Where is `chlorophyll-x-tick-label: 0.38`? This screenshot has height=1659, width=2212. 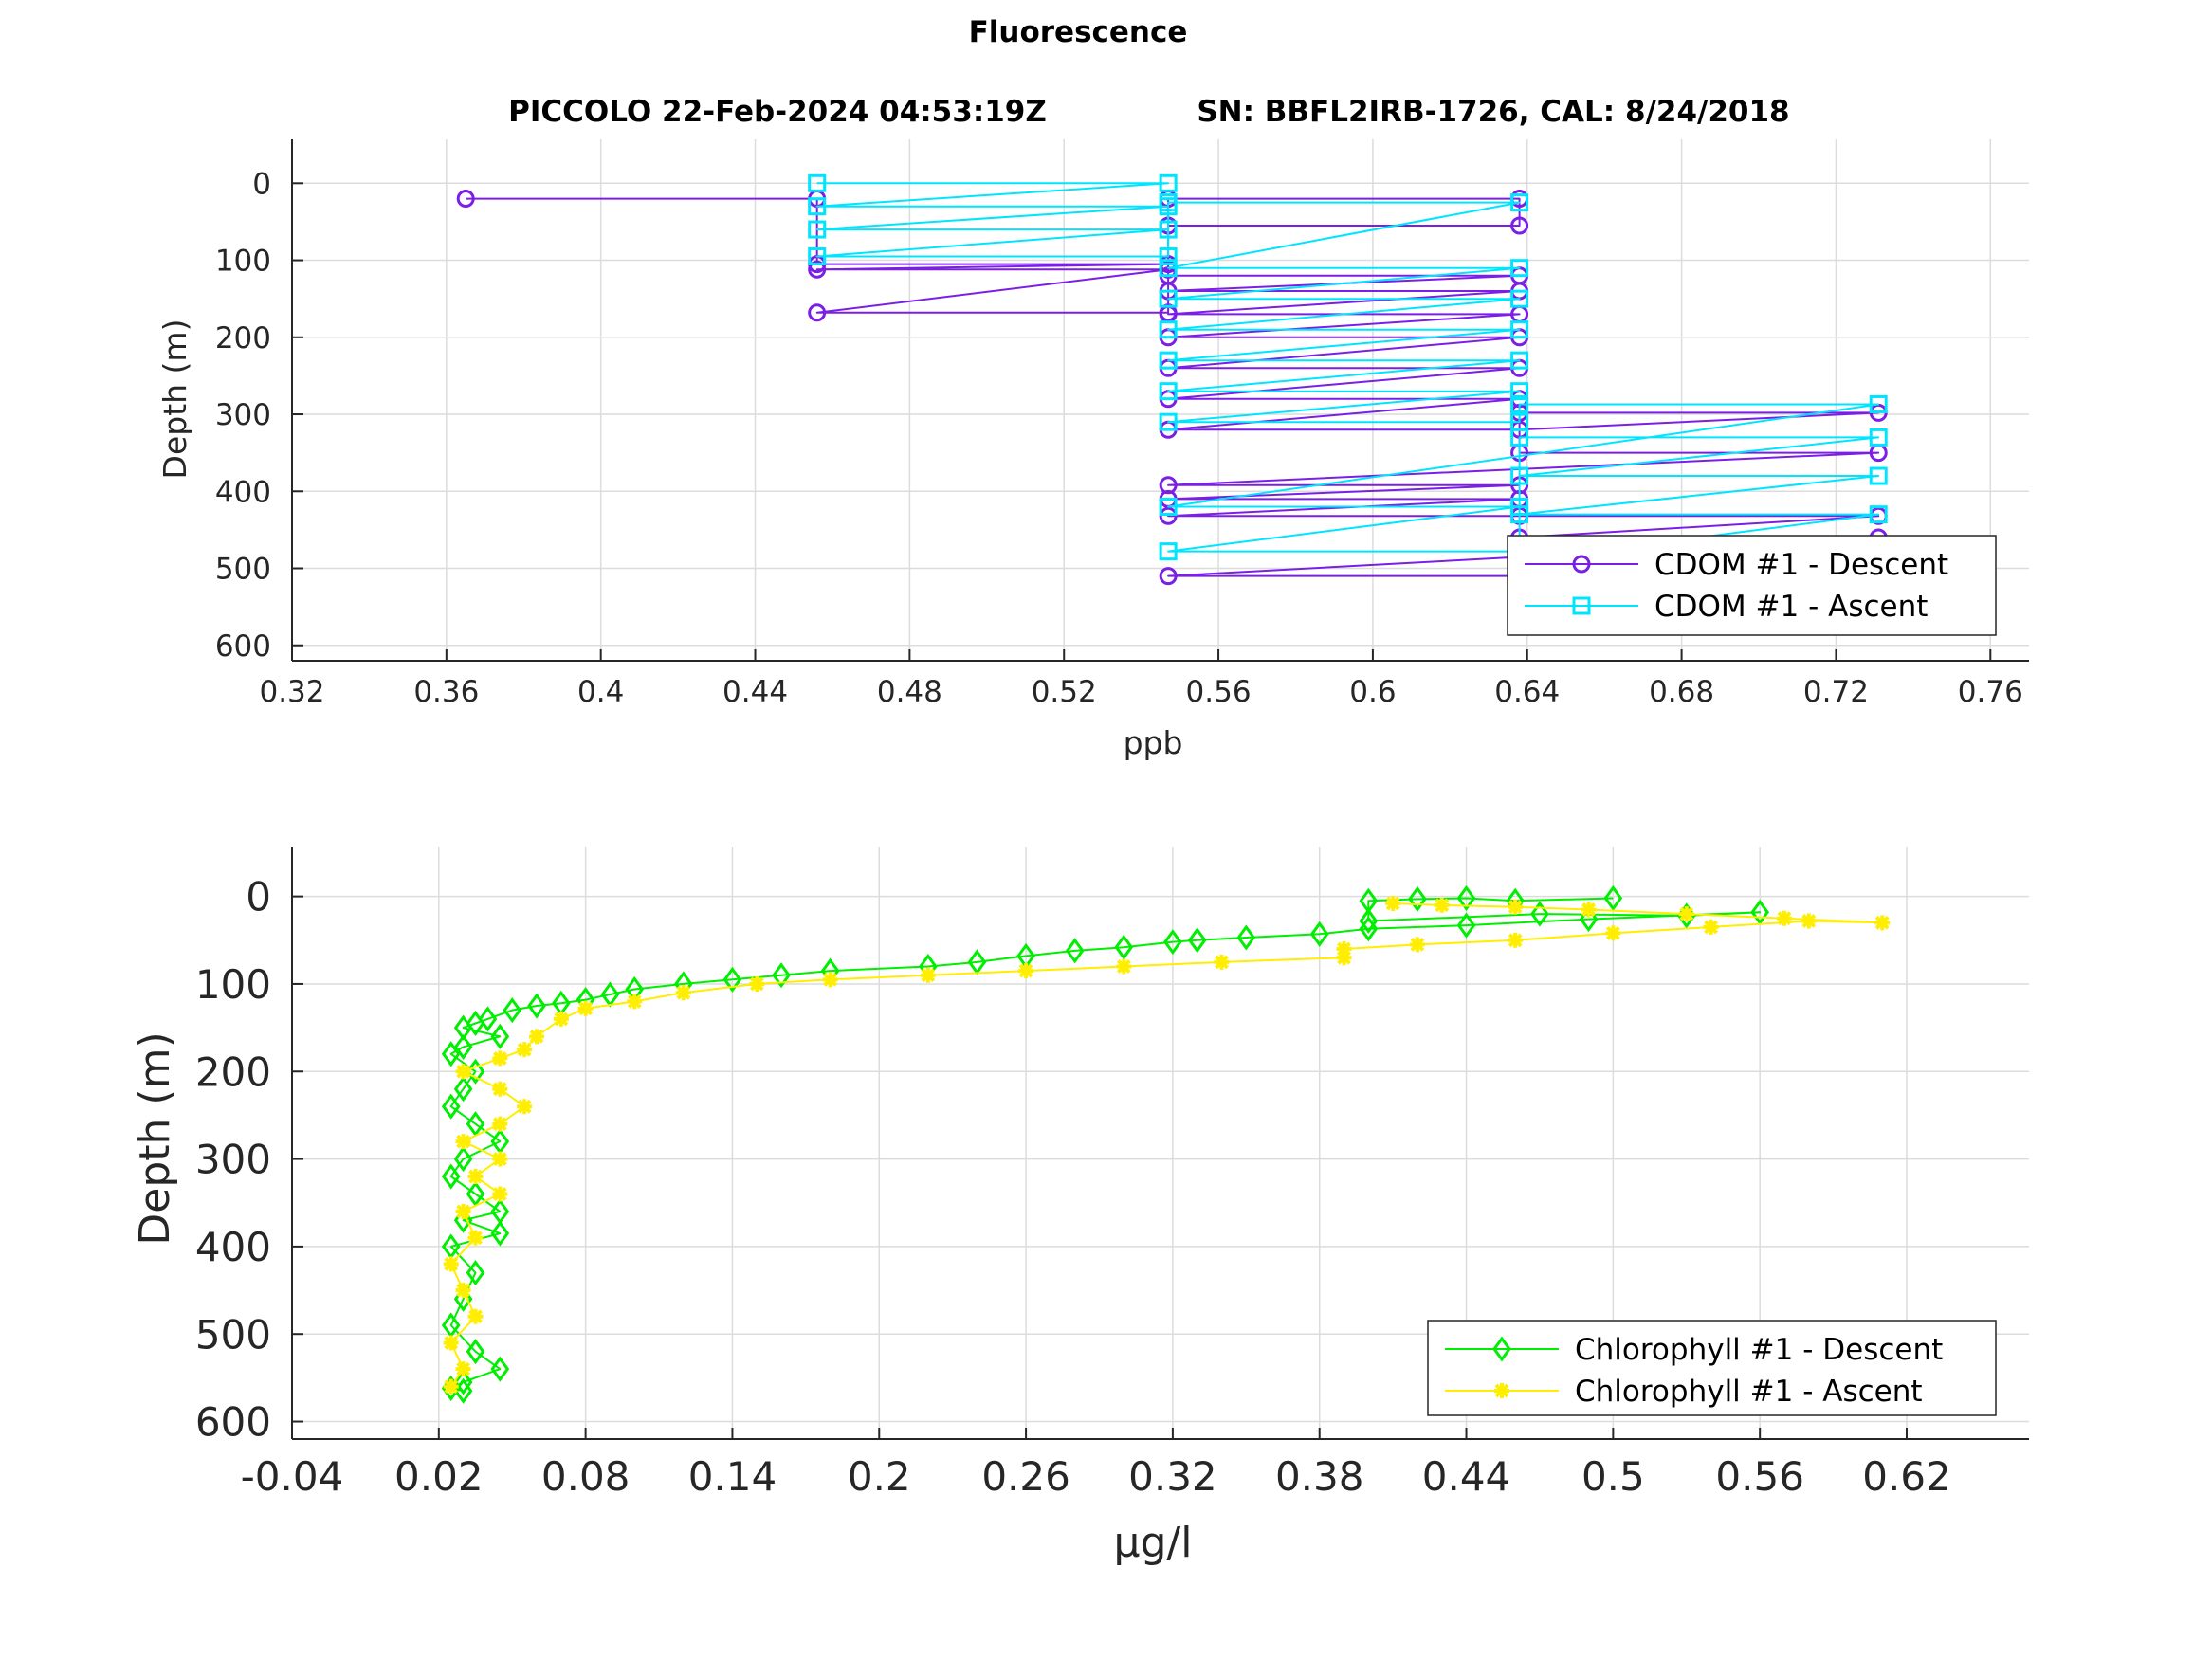
chlorophyll-x-tick-label: 0.38 is located at coordinates (1319, 1476).